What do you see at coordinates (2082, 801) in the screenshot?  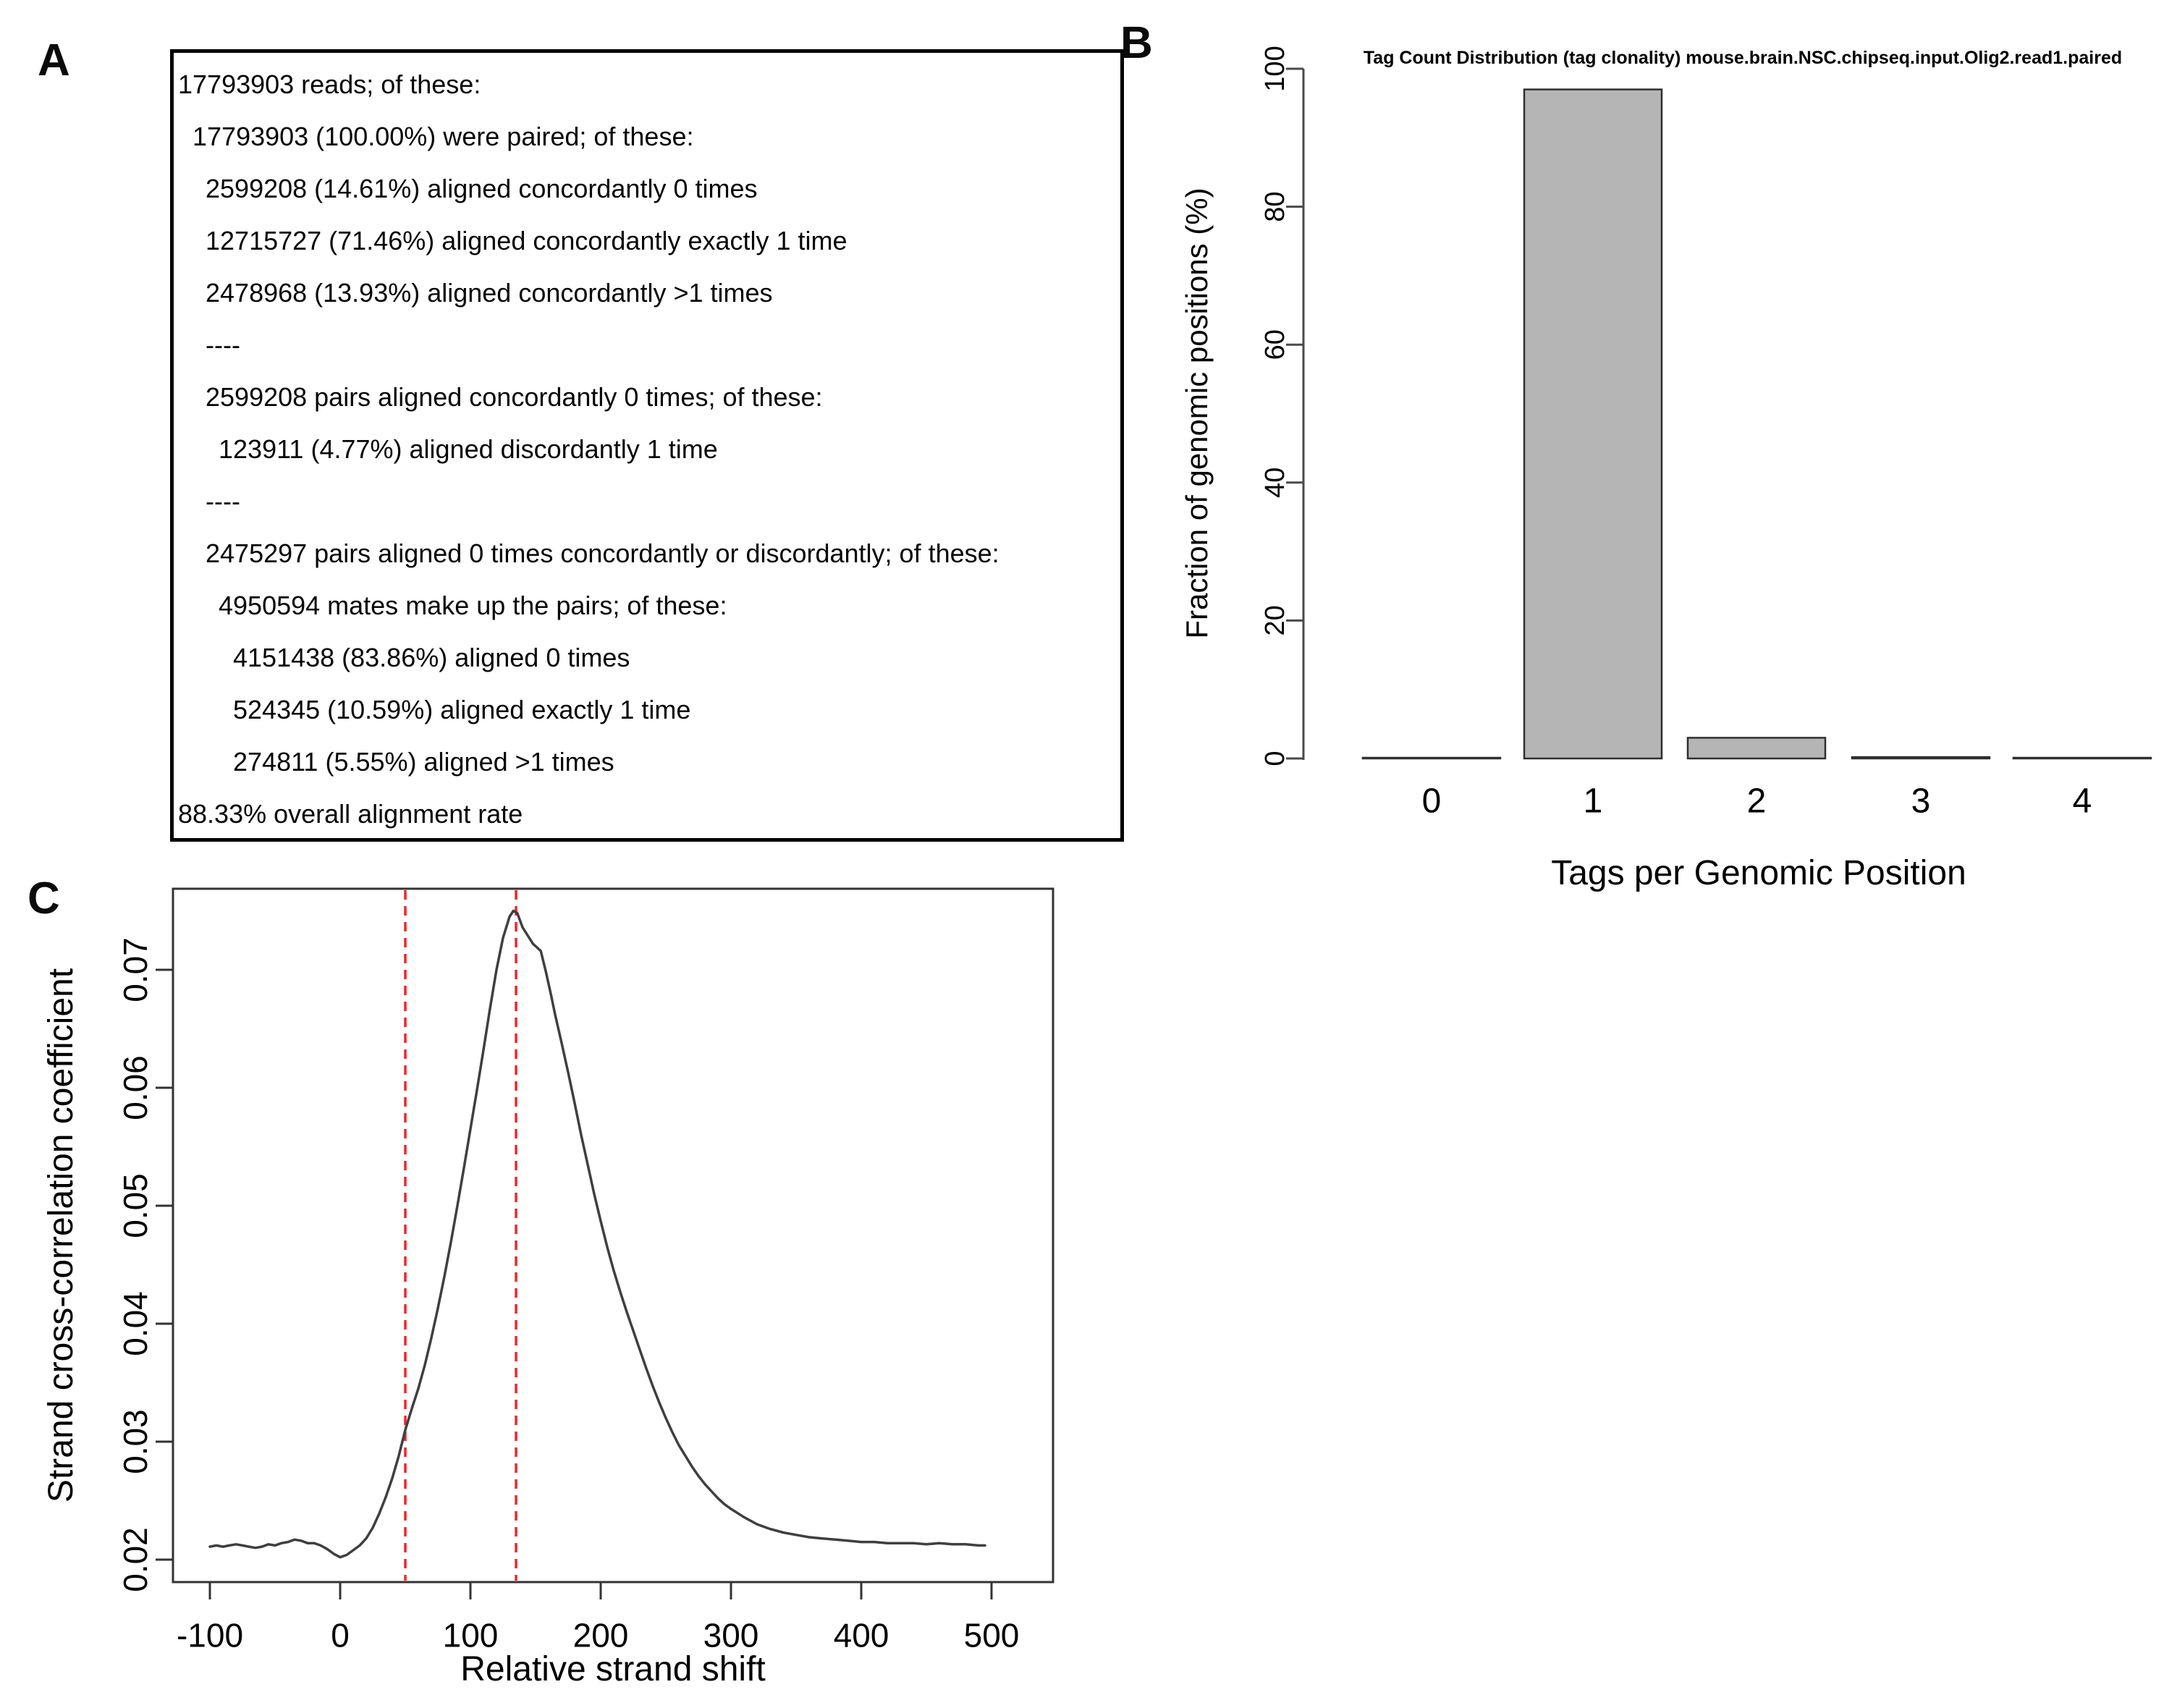 I see `bar-chart-x-tick-label: 4` at bounding box center [2082, 801].